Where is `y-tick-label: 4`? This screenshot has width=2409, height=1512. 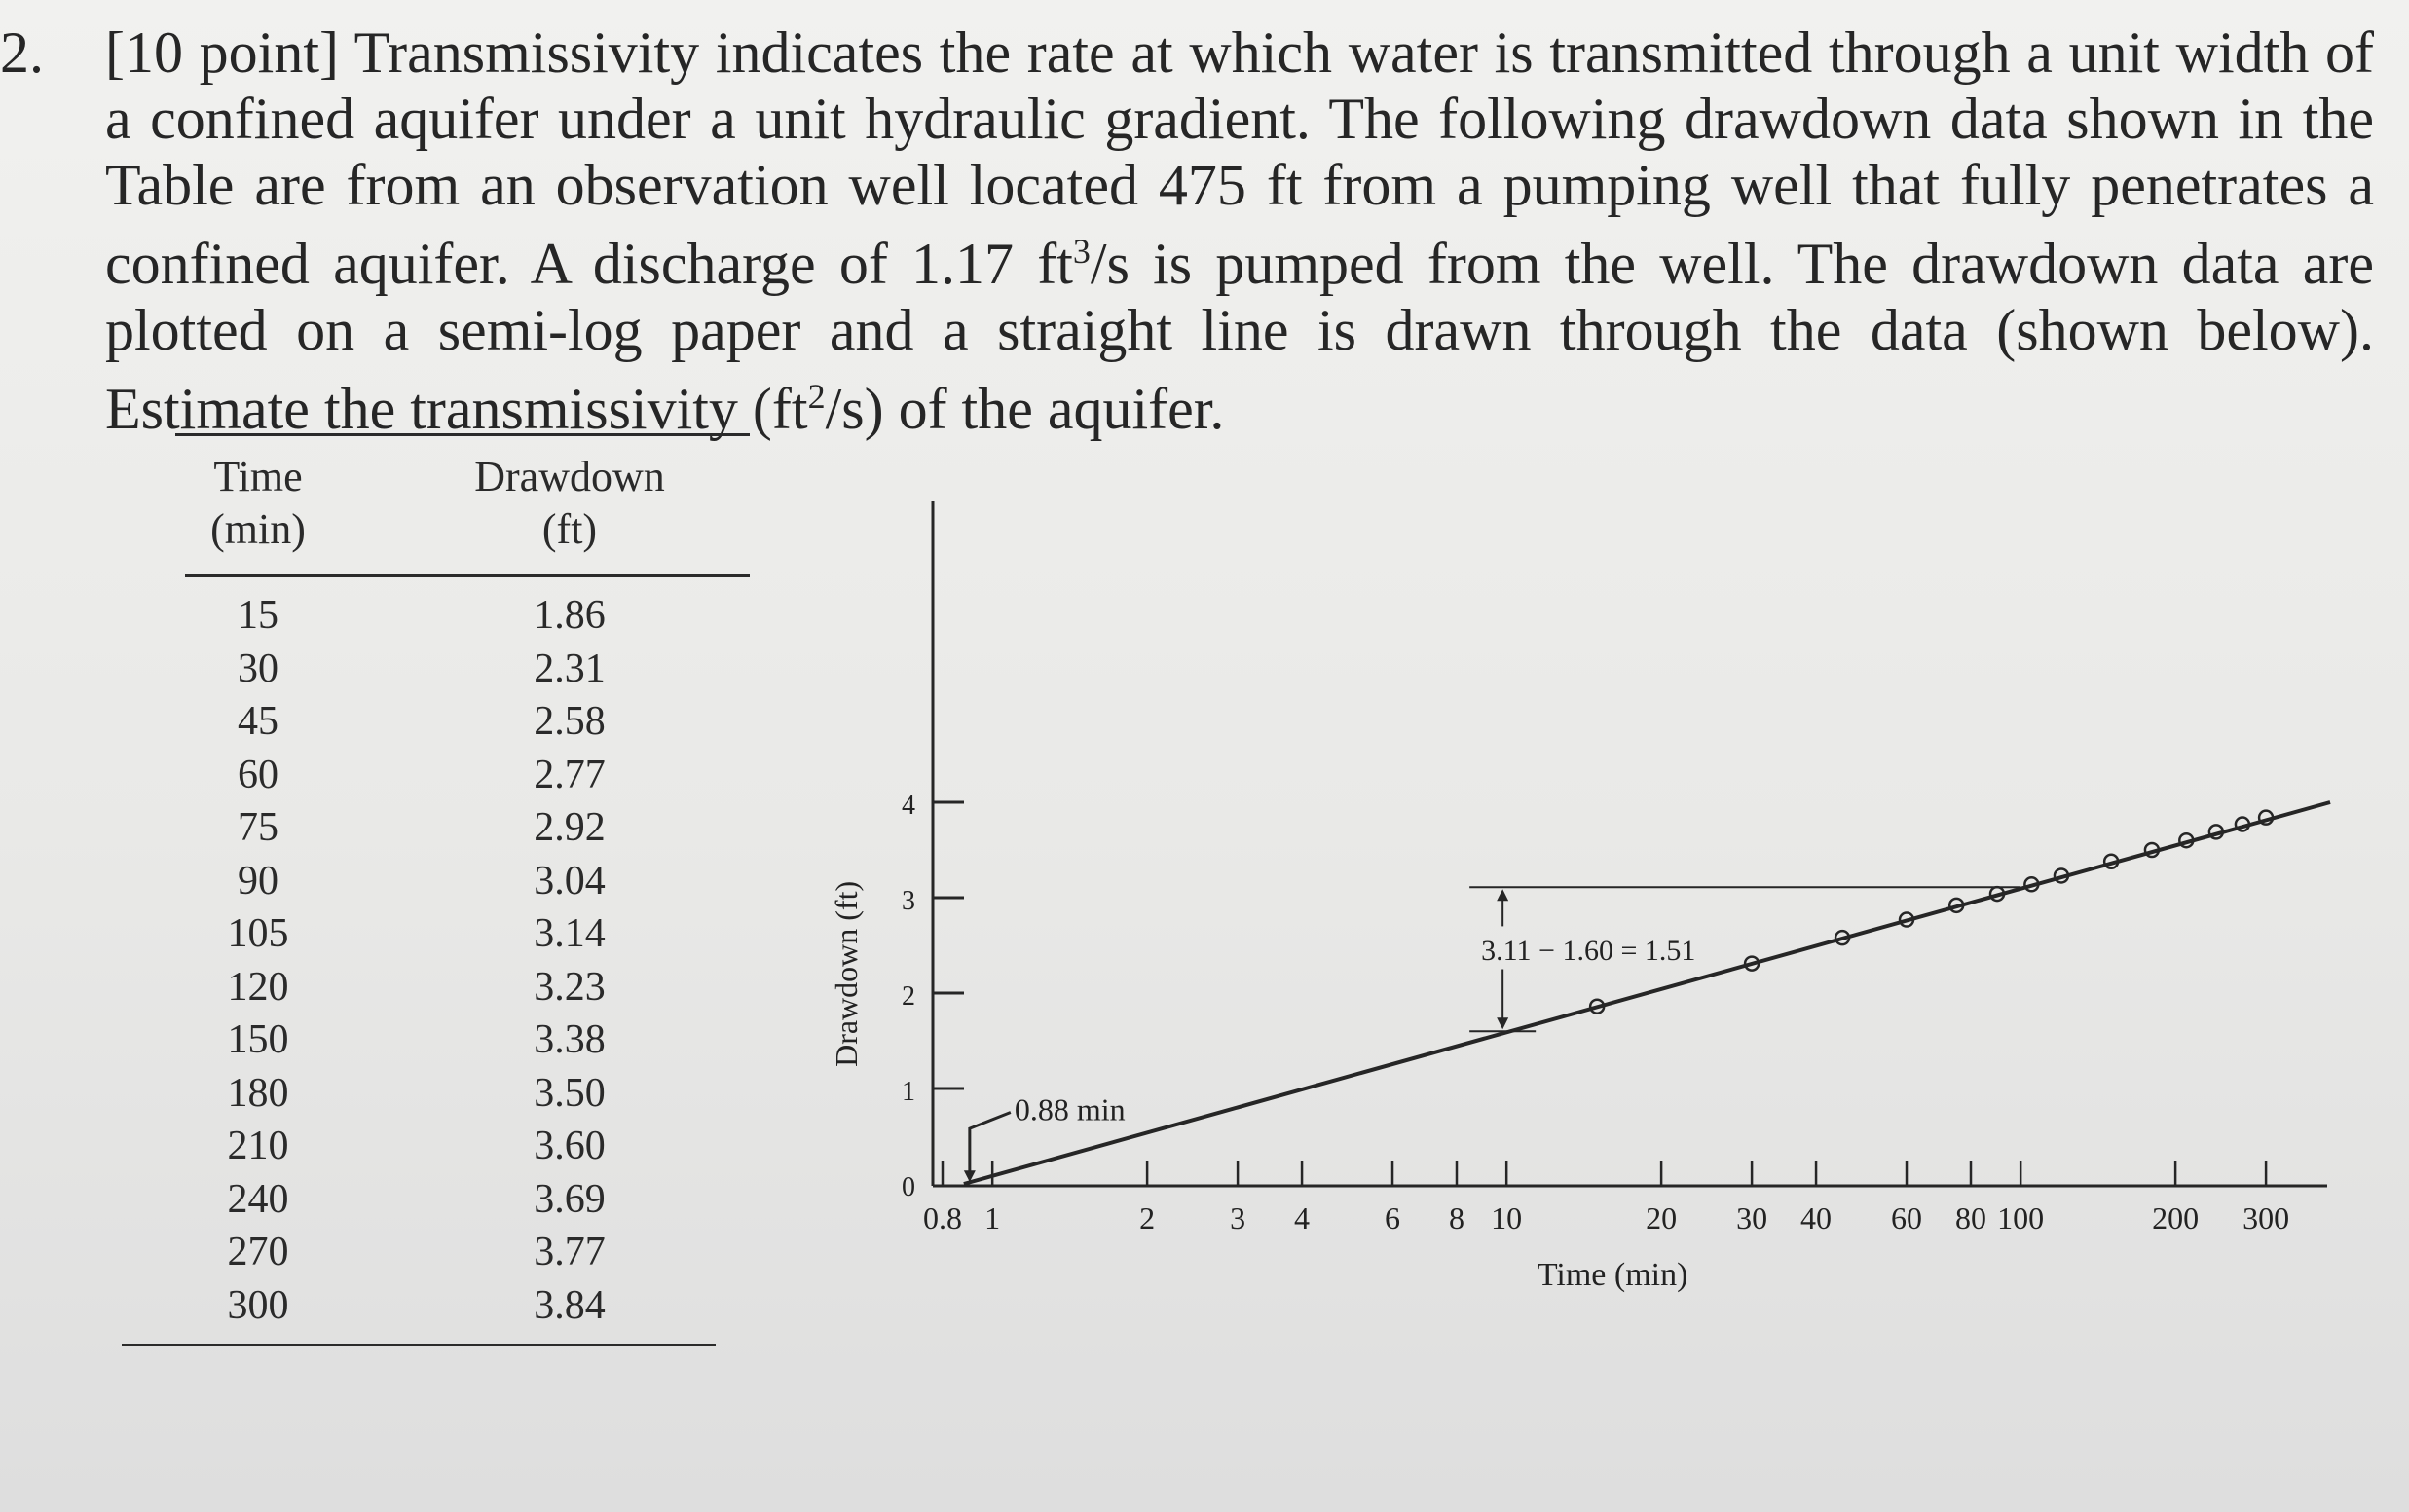
y-tick-label: 4 is located at coordinates (909, 806).